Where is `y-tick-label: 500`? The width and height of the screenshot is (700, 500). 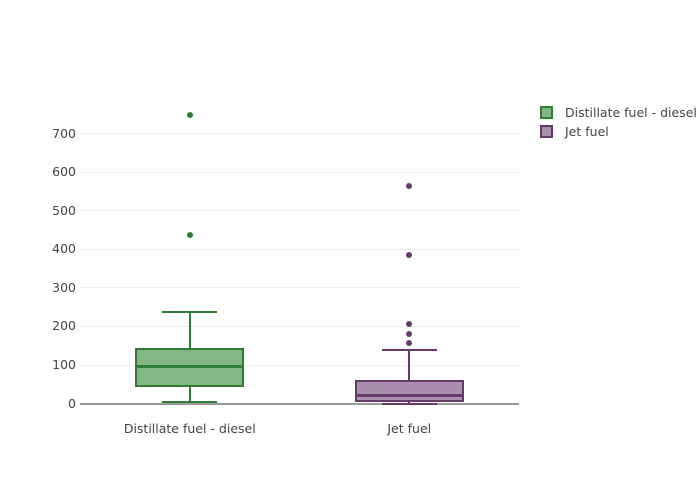
y-tick-label: 500 is located at coordinates (64, 210).